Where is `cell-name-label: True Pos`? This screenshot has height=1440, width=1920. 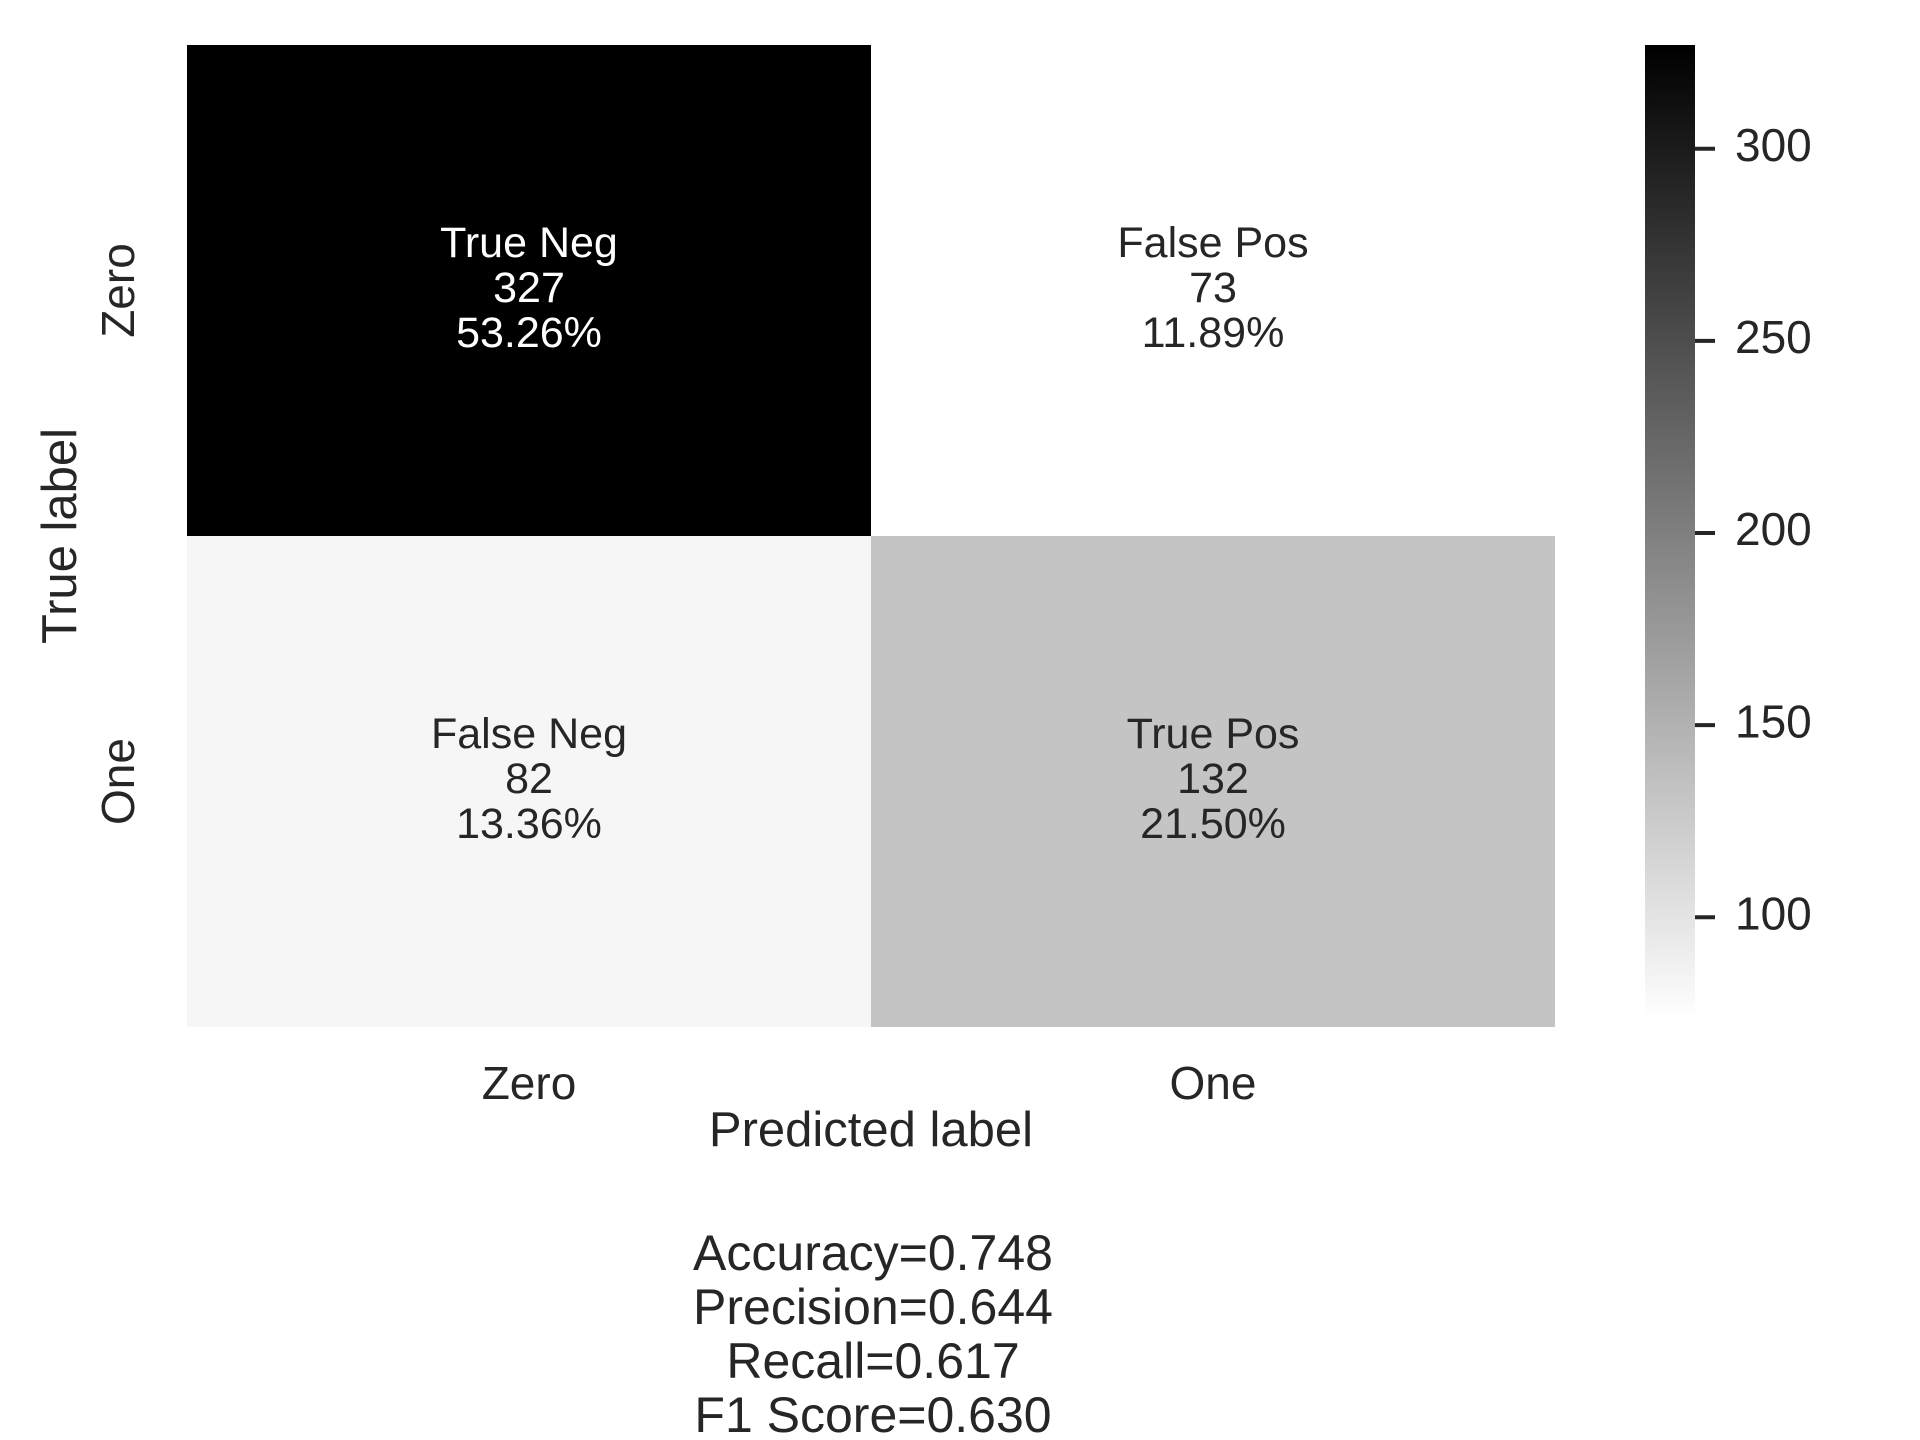 cell-name-label: True Pos is located at coordinates (1213, 734).